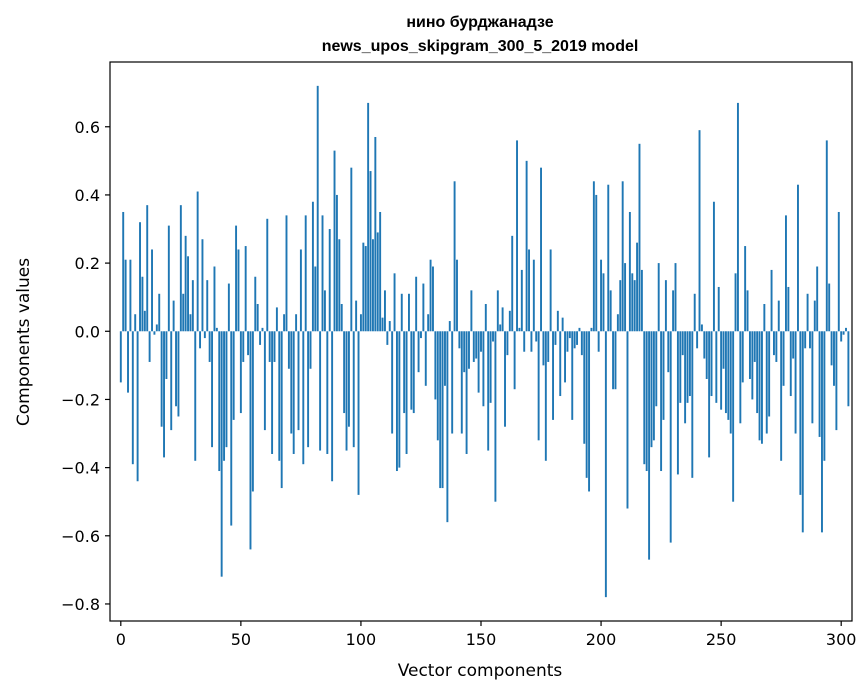  Describe the element at coordinates (241, 639) in the screenshot. I see `x-tick-label: 50` at that location.